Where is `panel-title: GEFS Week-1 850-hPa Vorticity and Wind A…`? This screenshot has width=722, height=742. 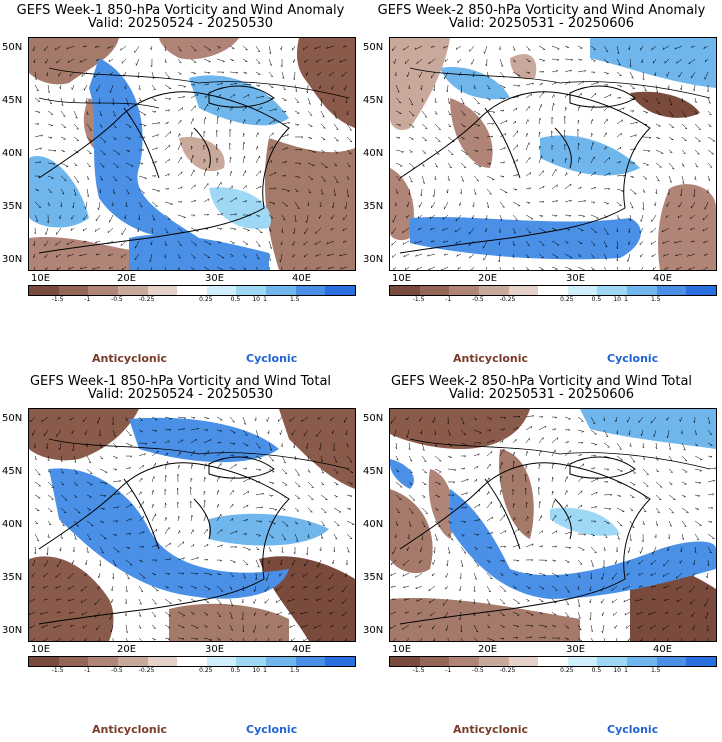
panel-title: GEFS Week-1 850-hPa Vorticity and Wind A… is located at coordinates (180, 10).